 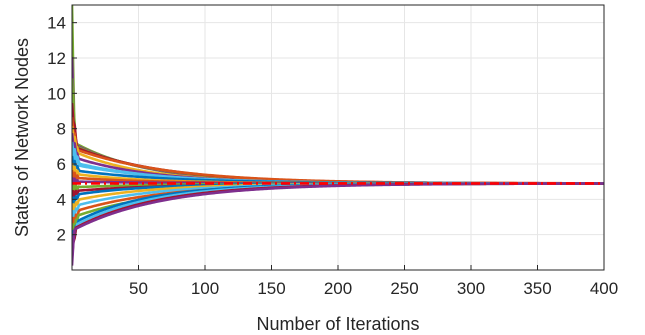 I want to click on y-tick-label: 6, so click(x=61, y=164).